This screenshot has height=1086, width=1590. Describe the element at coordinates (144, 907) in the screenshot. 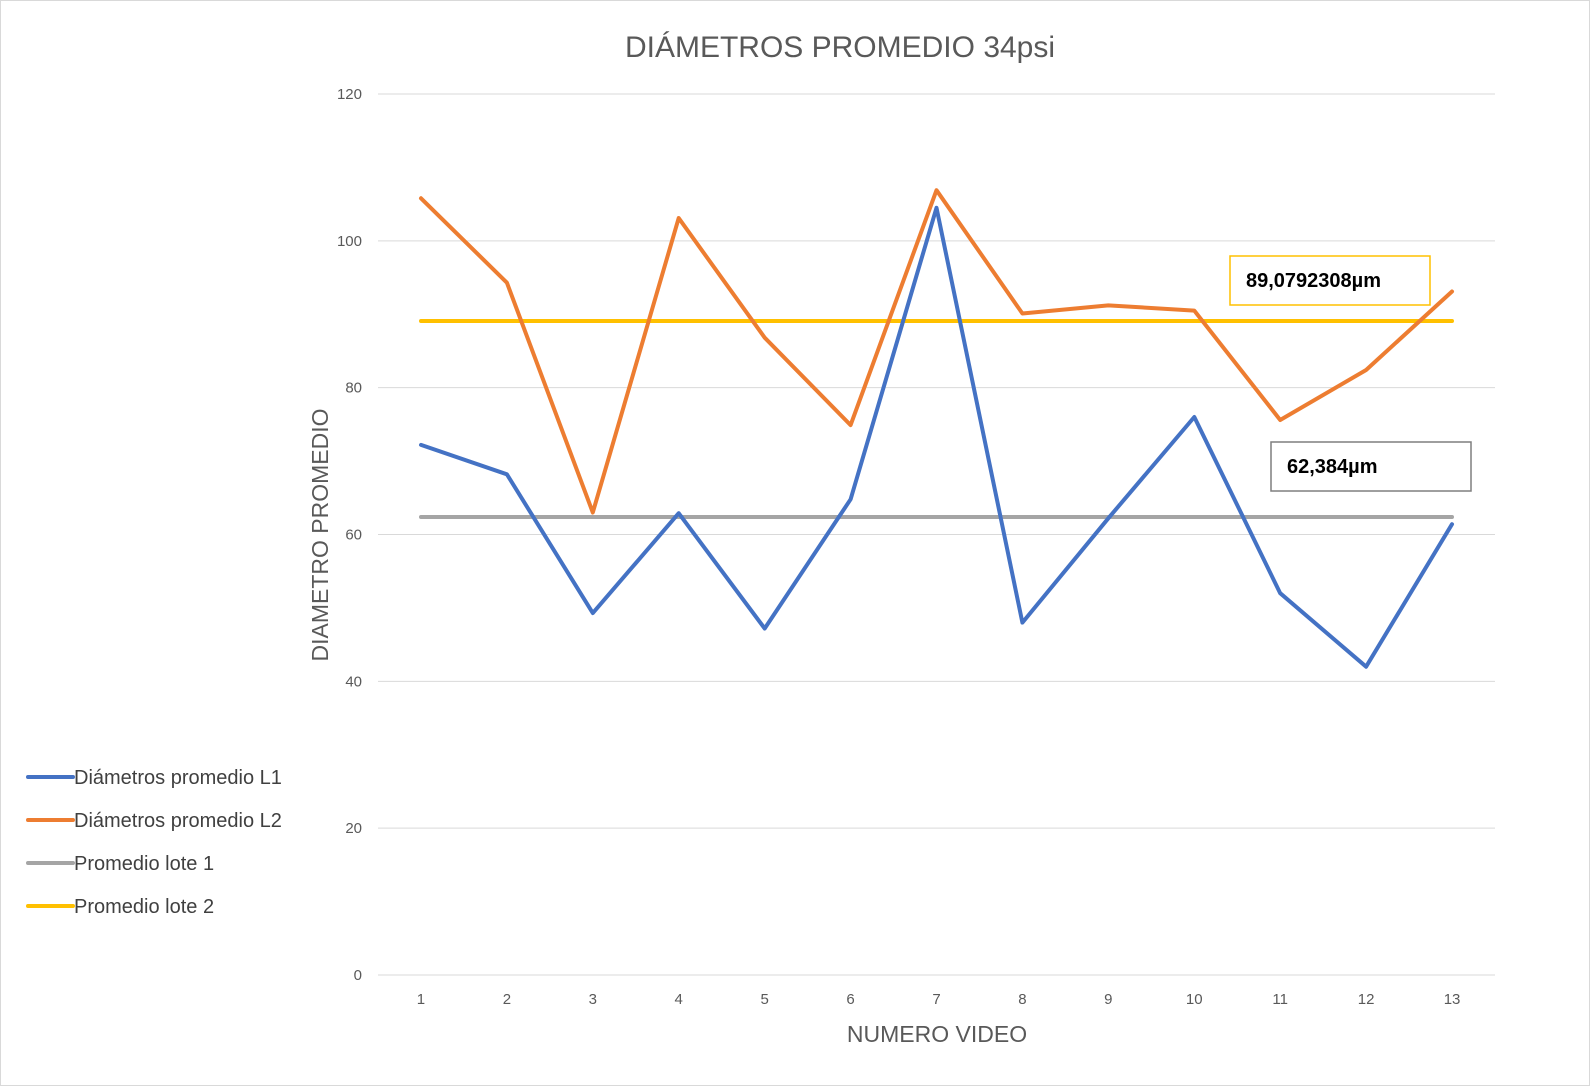

I see `legend-label: Promedio lote 2` at that location.